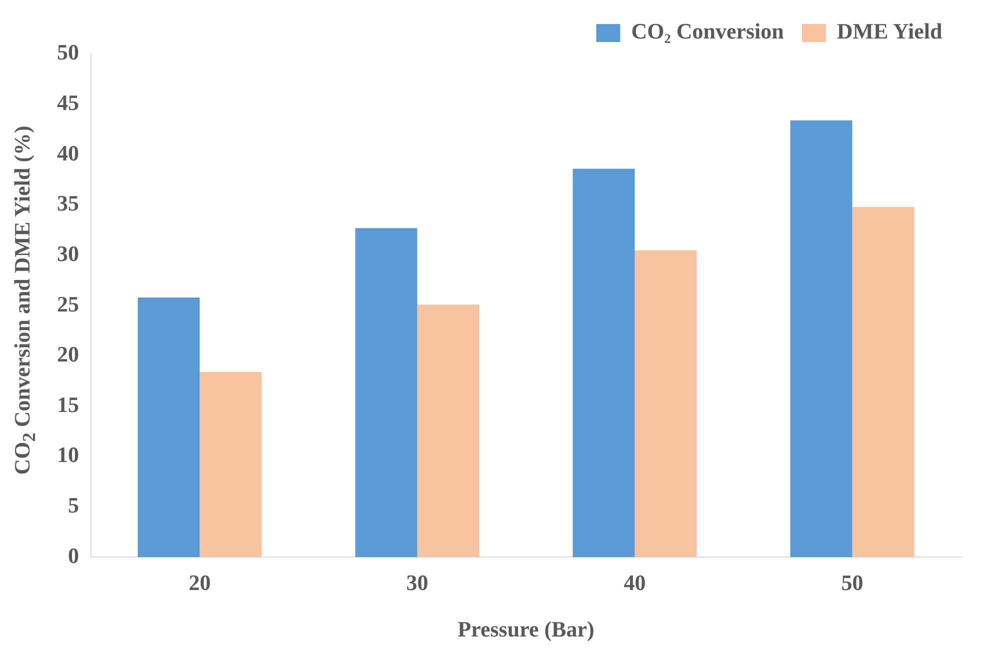 The width and height of the screenshot is (981, 653). I want to click on y-tick-label: 45, so click(68, 103).